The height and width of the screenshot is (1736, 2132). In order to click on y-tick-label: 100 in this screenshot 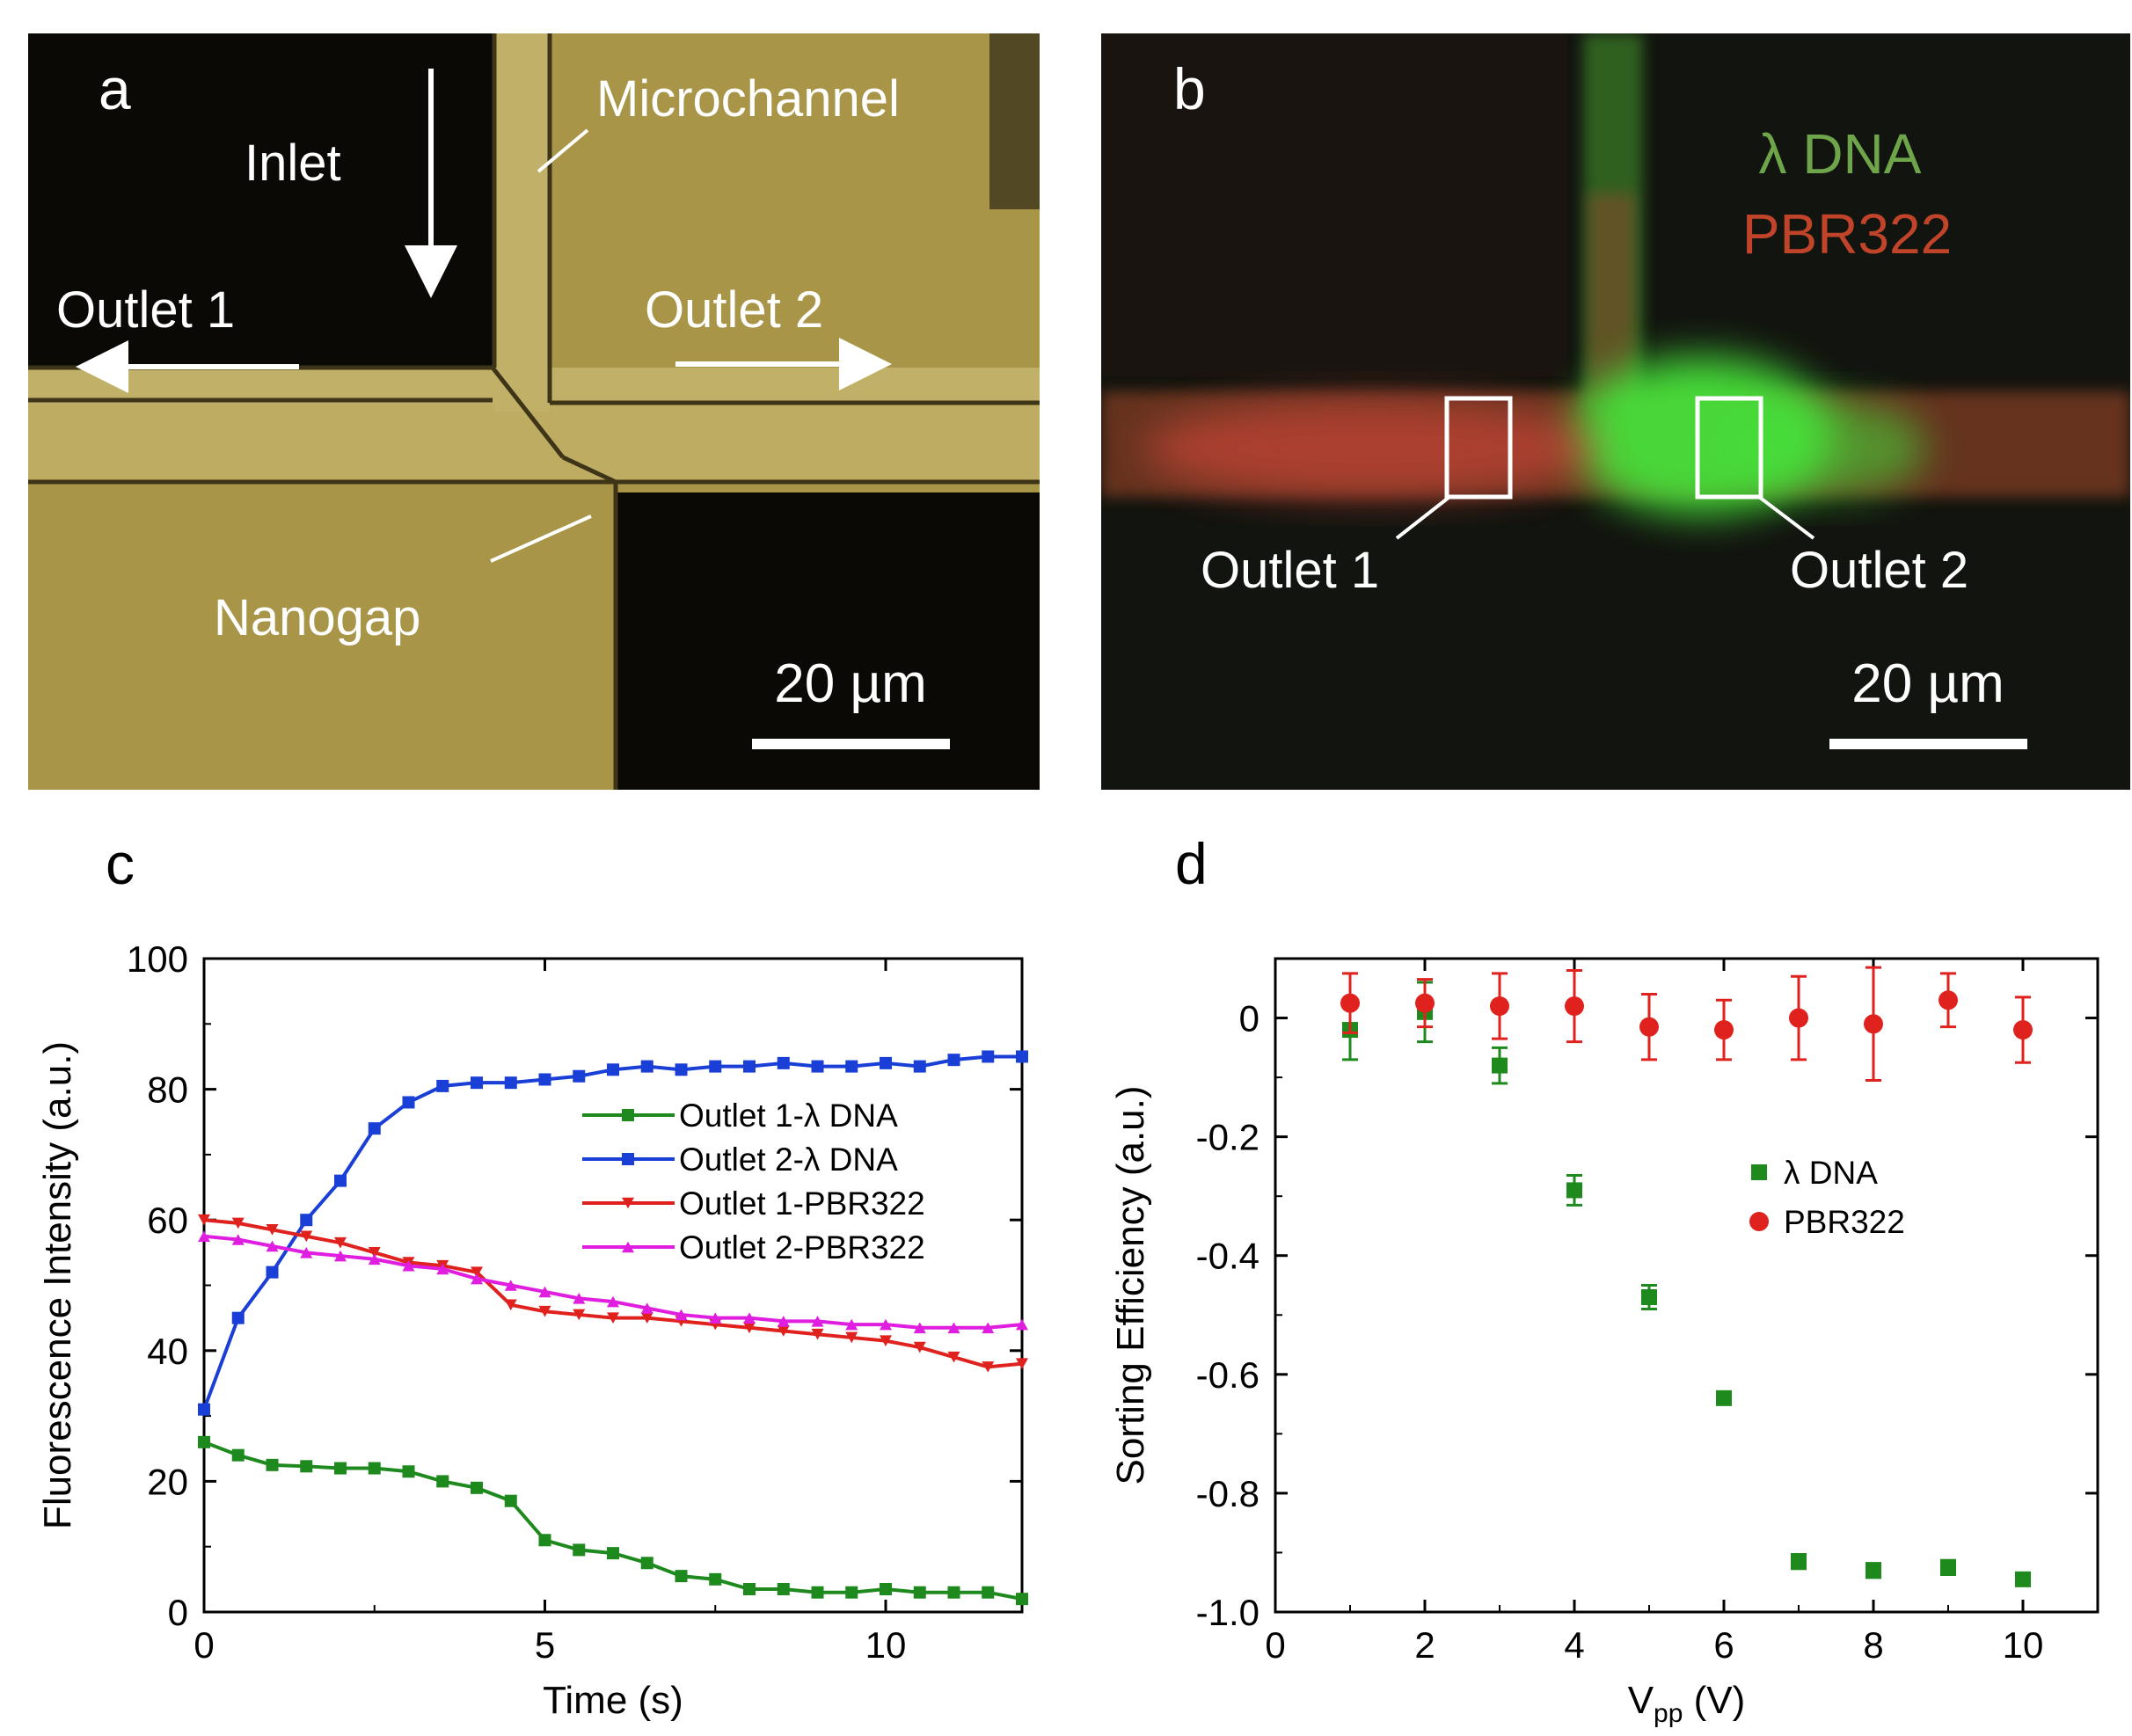, I will do `click(157, 959)`.